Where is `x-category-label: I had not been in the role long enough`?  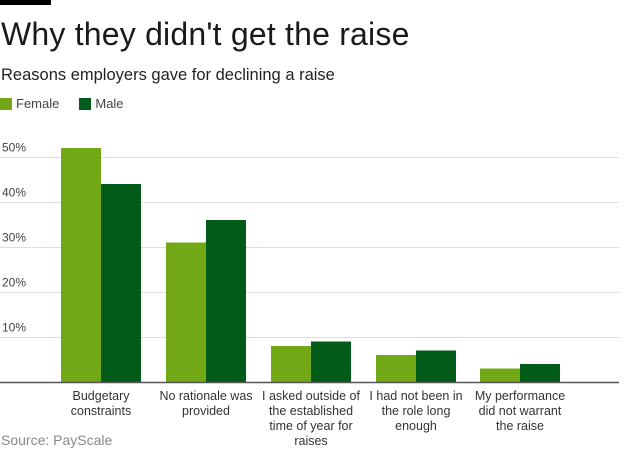 x-category-label: I had not been in the role long enough is located at coordinates (415, 411).